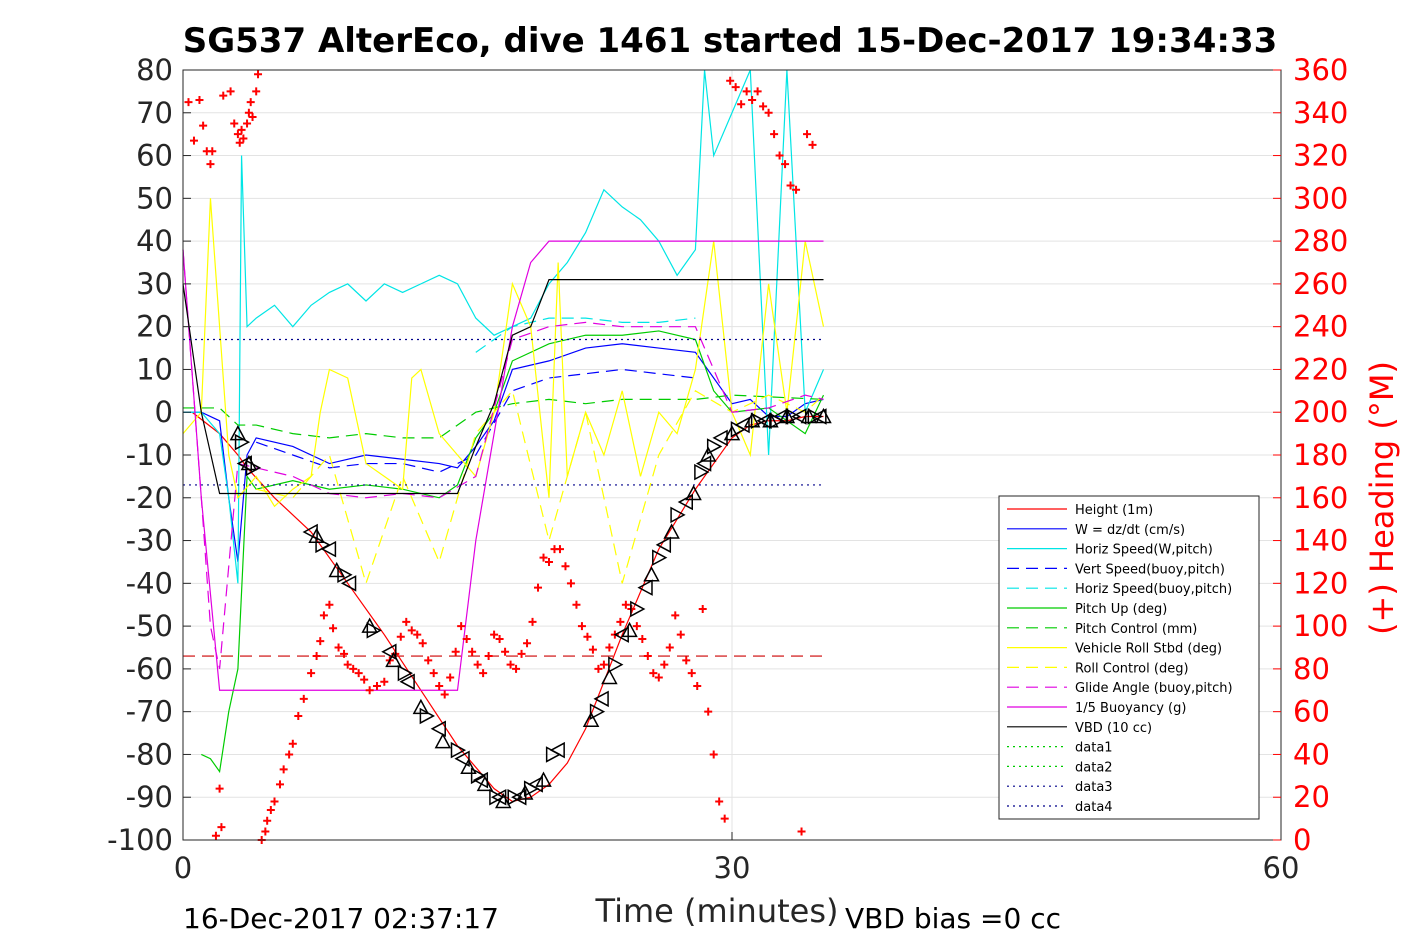 The image size is (1417, 945). What do you see at coordinates (1311, 712) in the screenshot?
I see `right-tick-label: 60` at bounding box center [1311, 712].